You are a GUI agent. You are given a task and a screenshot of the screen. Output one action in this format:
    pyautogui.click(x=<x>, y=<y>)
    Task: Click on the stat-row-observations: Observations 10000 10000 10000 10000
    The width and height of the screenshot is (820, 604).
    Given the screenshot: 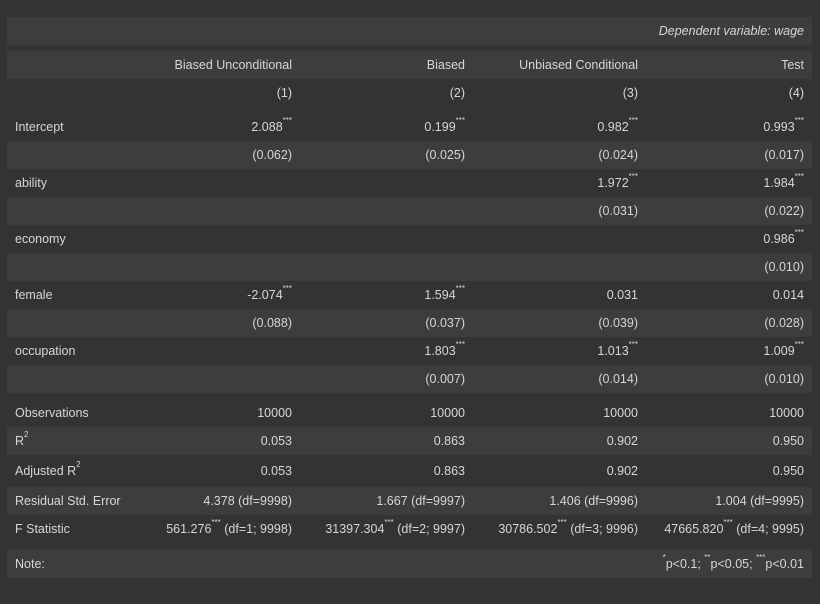 What is the action you would take?
    pyautogui.click(x=409, y=410)
    